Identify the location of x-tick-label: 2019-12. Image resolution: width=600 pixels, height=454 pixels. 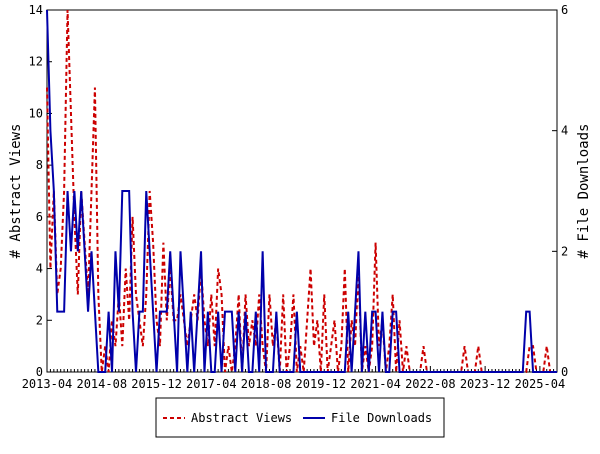
(321, 384).